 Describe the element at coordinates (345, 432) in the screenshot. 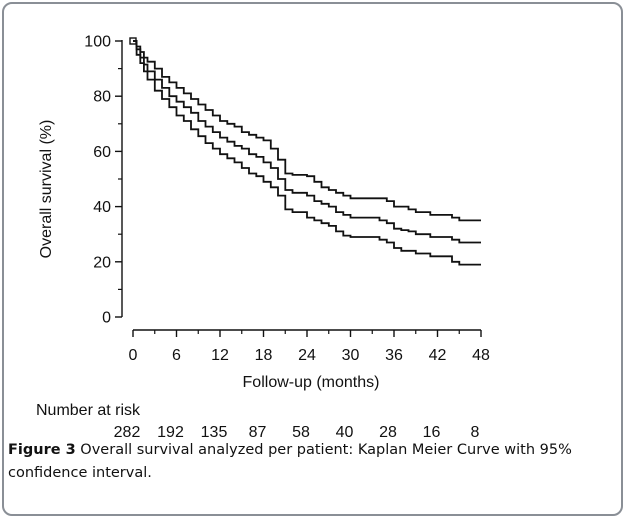

I see `risk-table-value: 40` at that location.